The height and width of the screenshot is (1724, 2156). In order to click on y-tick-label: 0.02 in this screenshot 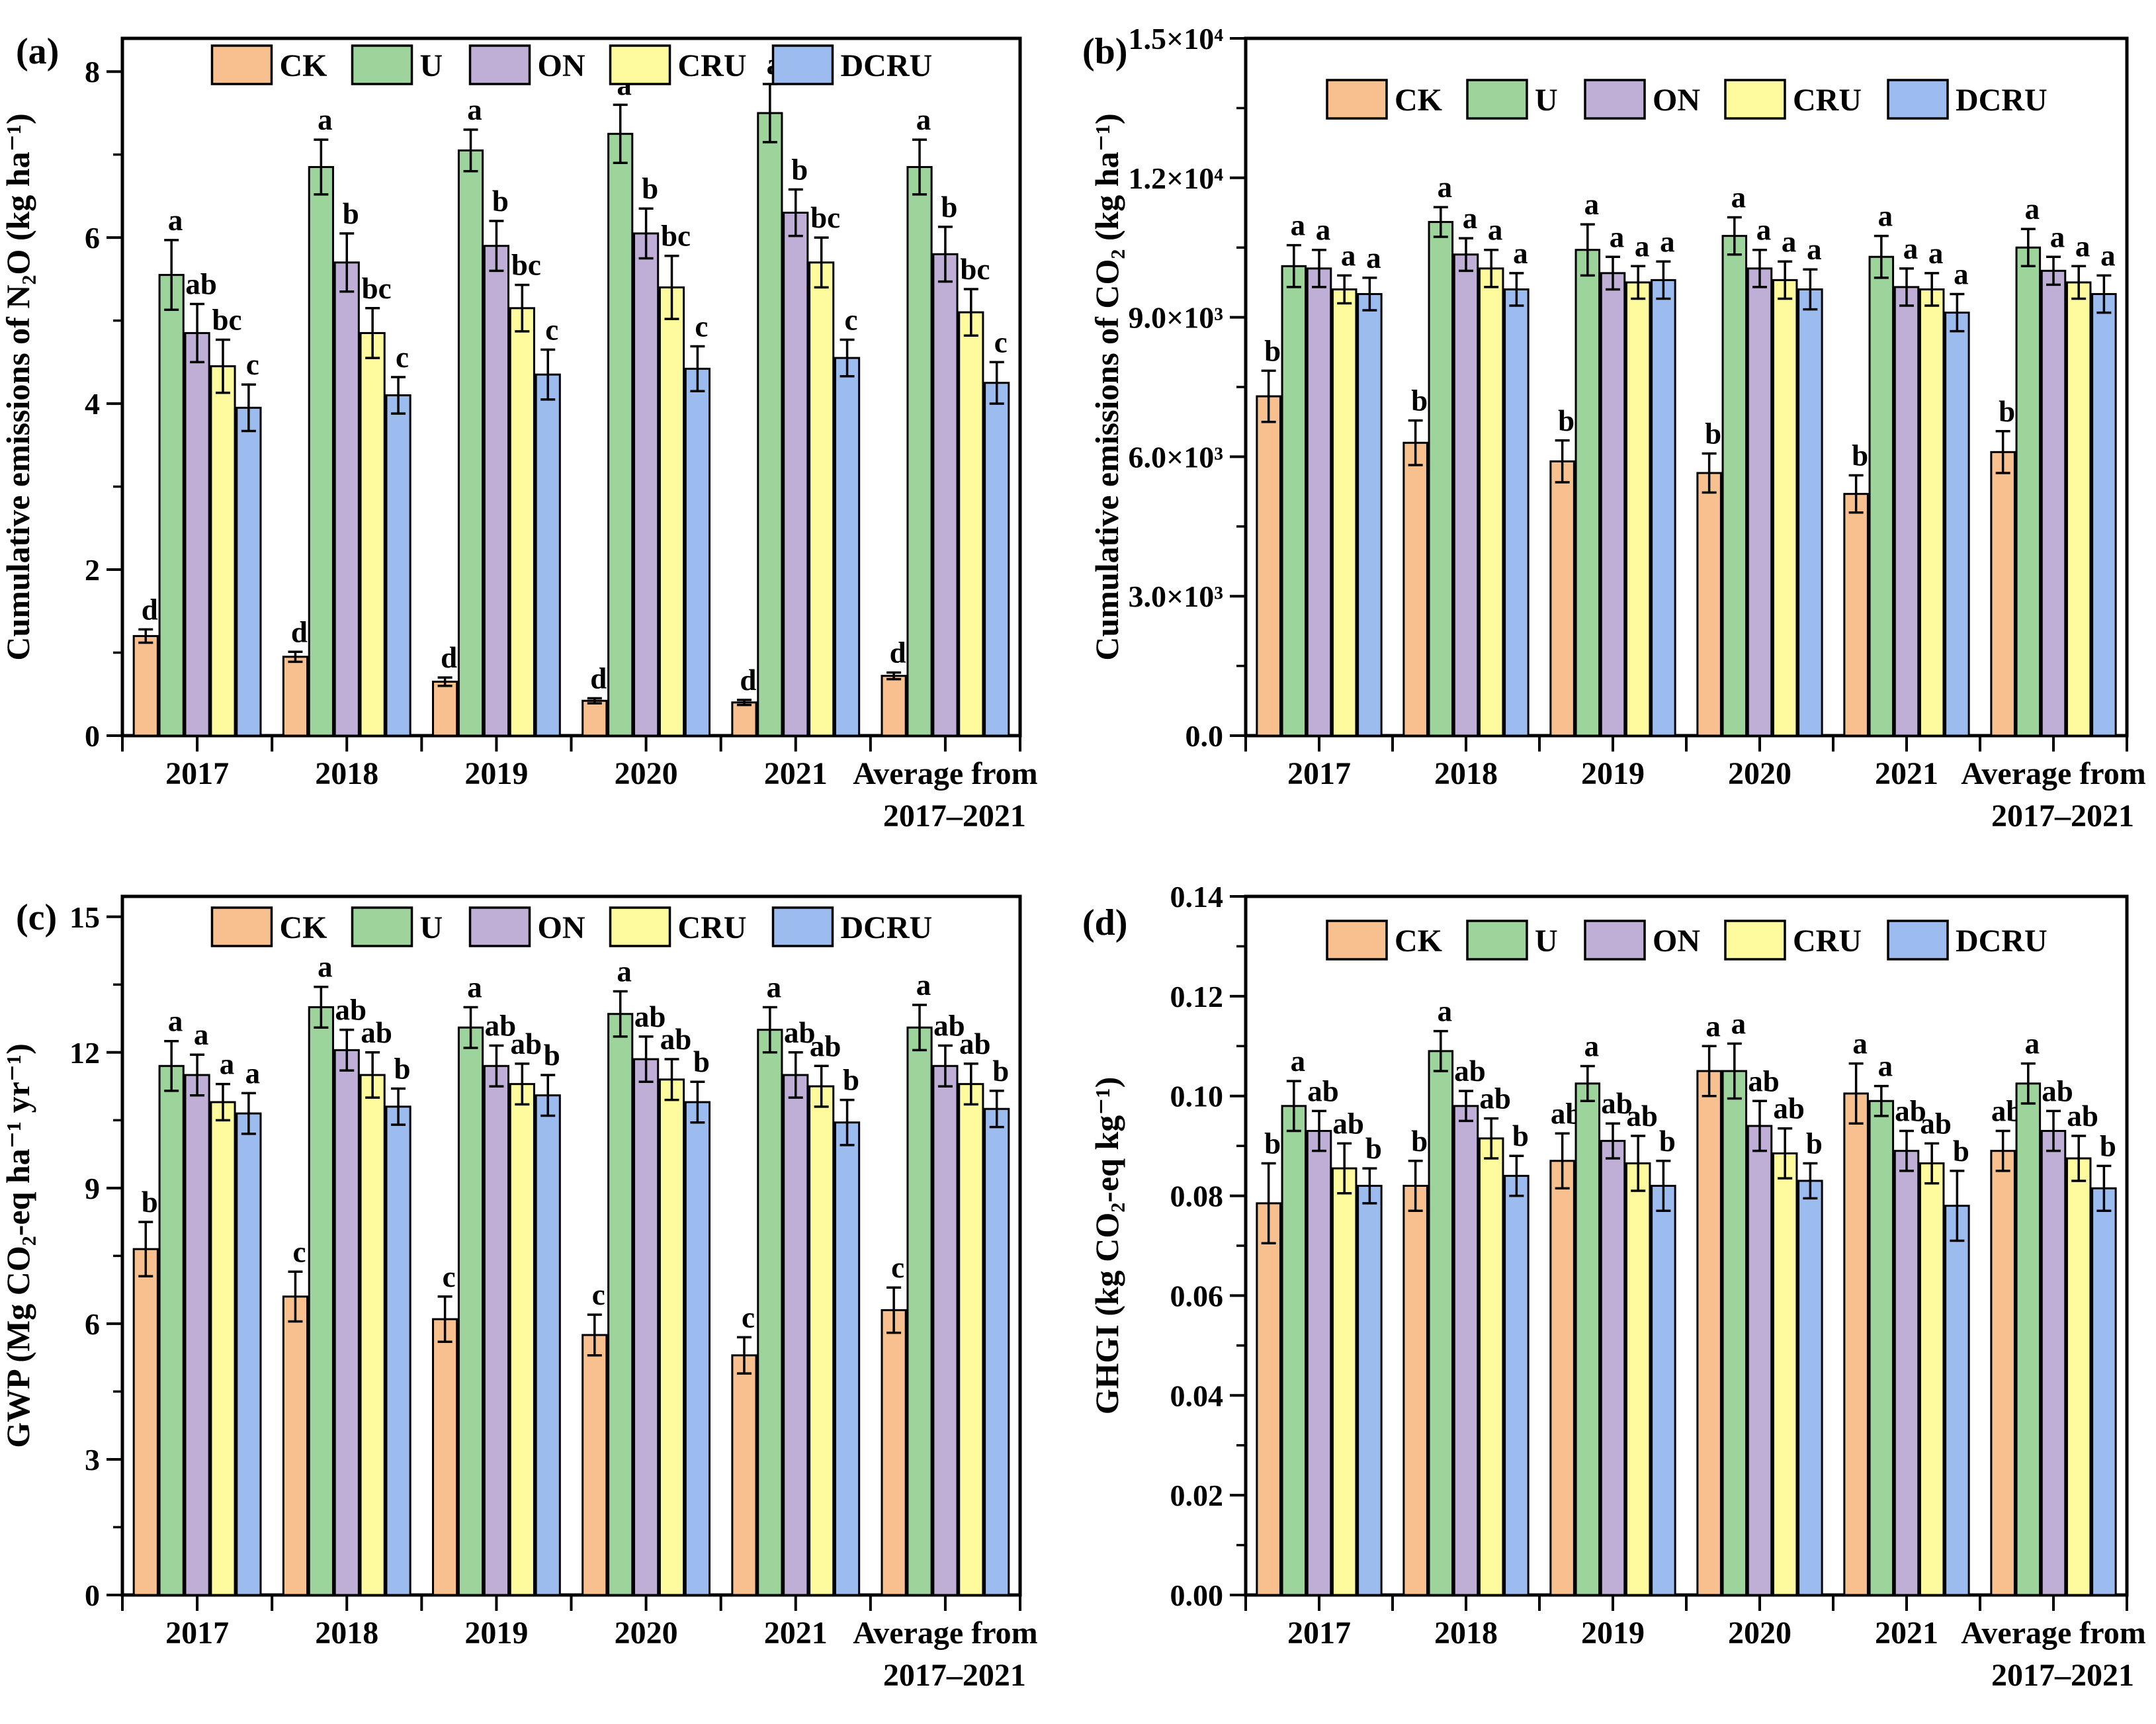, I will do `click(1197, 1496)`.